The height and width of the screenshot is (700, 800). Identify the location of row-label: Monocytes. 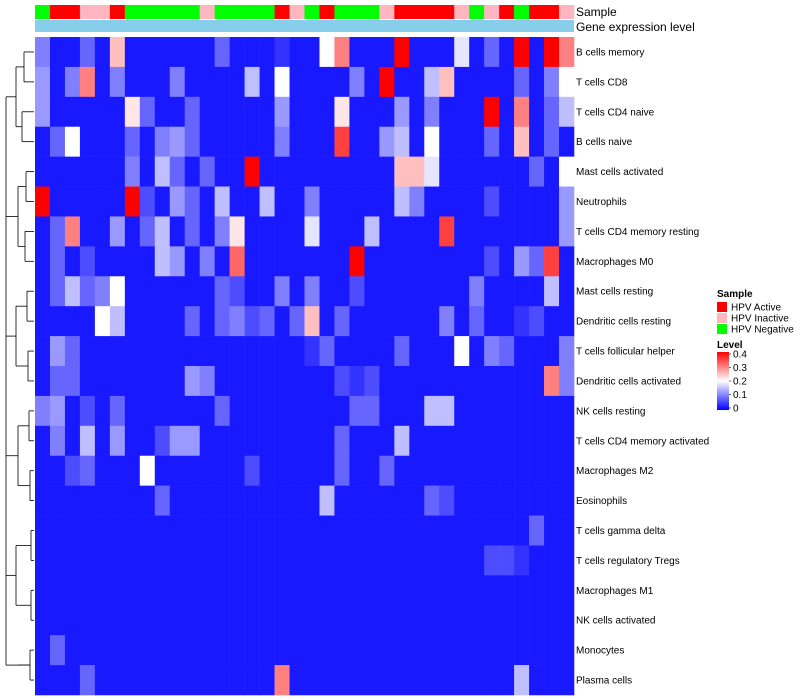
(600, 651).